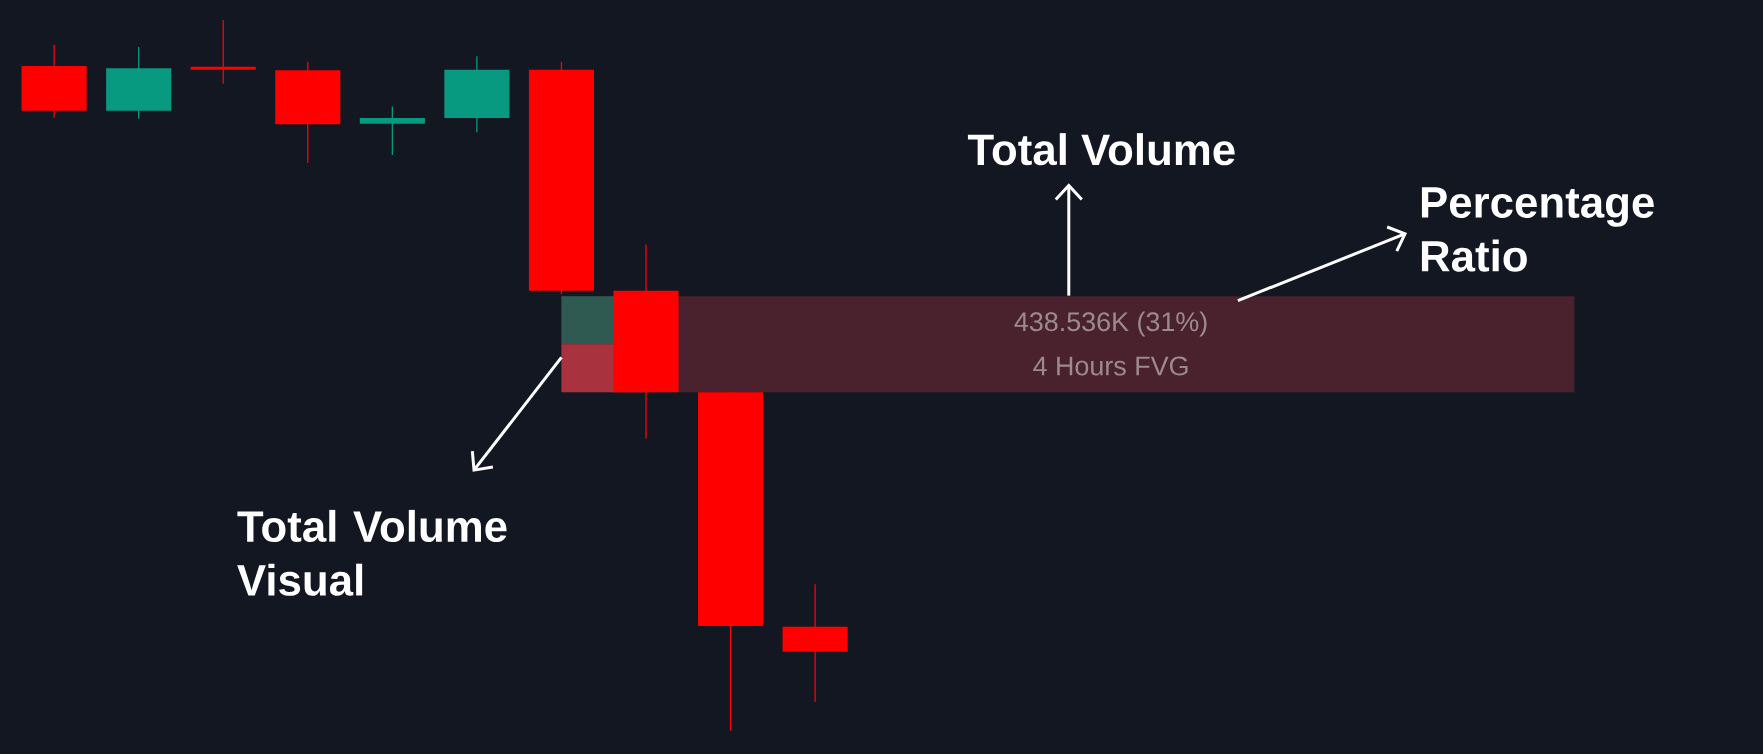 The height and width of the screenshot is (754, 1763). I want to click on annotation: Total Volume Visual, so click(372, 552).